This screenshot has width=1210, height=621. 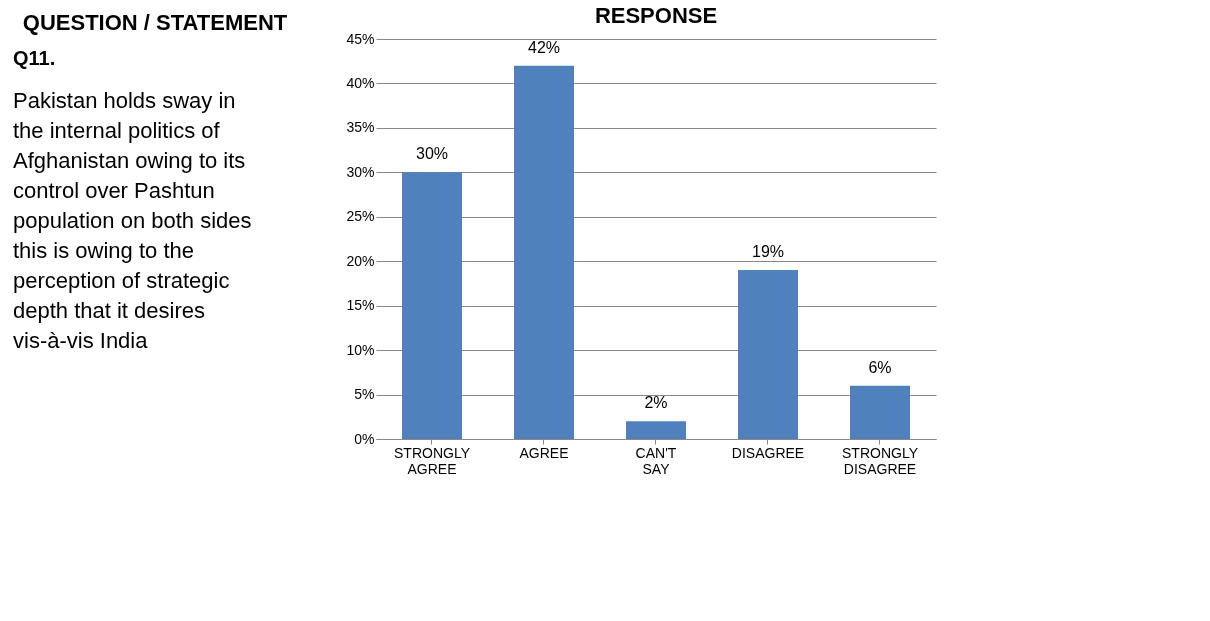 What do you see at coordinates (360, 82) in the screenshot?
I see `y-tick-label: 40%` at bounding box center [360, 82].